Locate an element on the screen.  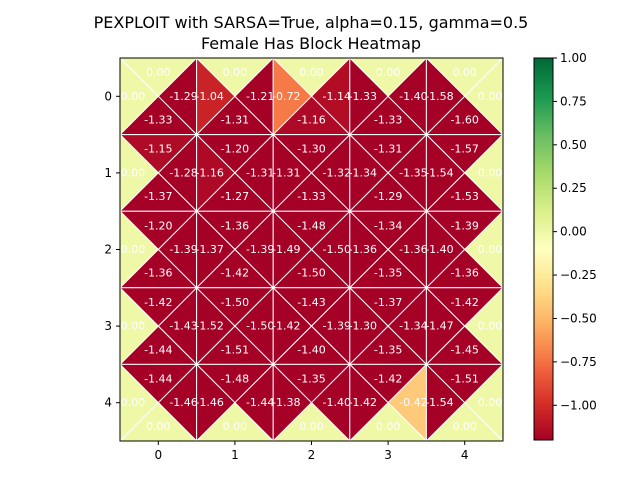
cell-label-2-1-right: -1.39 is located at coordinates (260, 249).